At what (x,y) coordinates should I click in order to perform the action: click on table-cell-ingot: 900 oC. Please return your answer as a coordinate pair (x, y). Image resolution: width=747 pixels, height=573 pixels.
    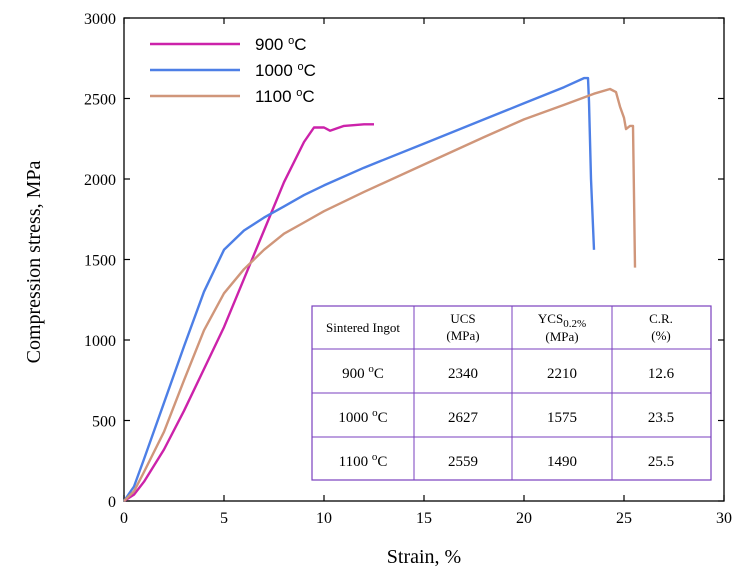
    Looking at the image, I should click on (363, 372).